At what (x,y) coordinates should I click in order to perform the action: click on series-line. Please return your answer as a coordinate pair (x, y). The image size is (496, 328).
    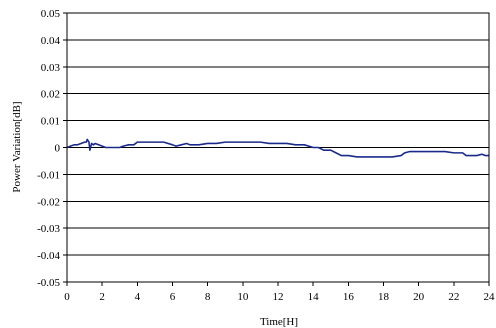
    Looking at the image, I should click on (277, 148).